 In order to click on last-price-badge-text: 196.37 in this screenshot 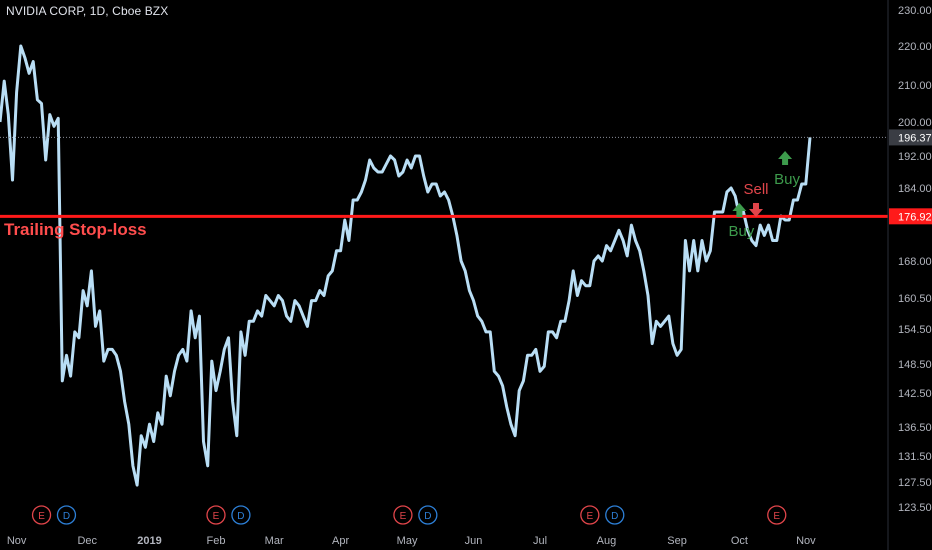, I will do `click(915, 138)`.